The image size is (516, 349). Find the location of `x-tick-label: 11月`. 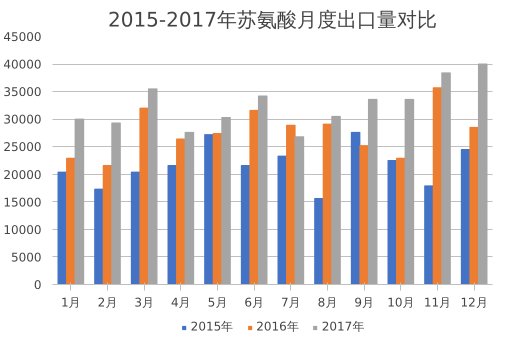

x-tick-label: 11月 is located at coordinates (438, 303).